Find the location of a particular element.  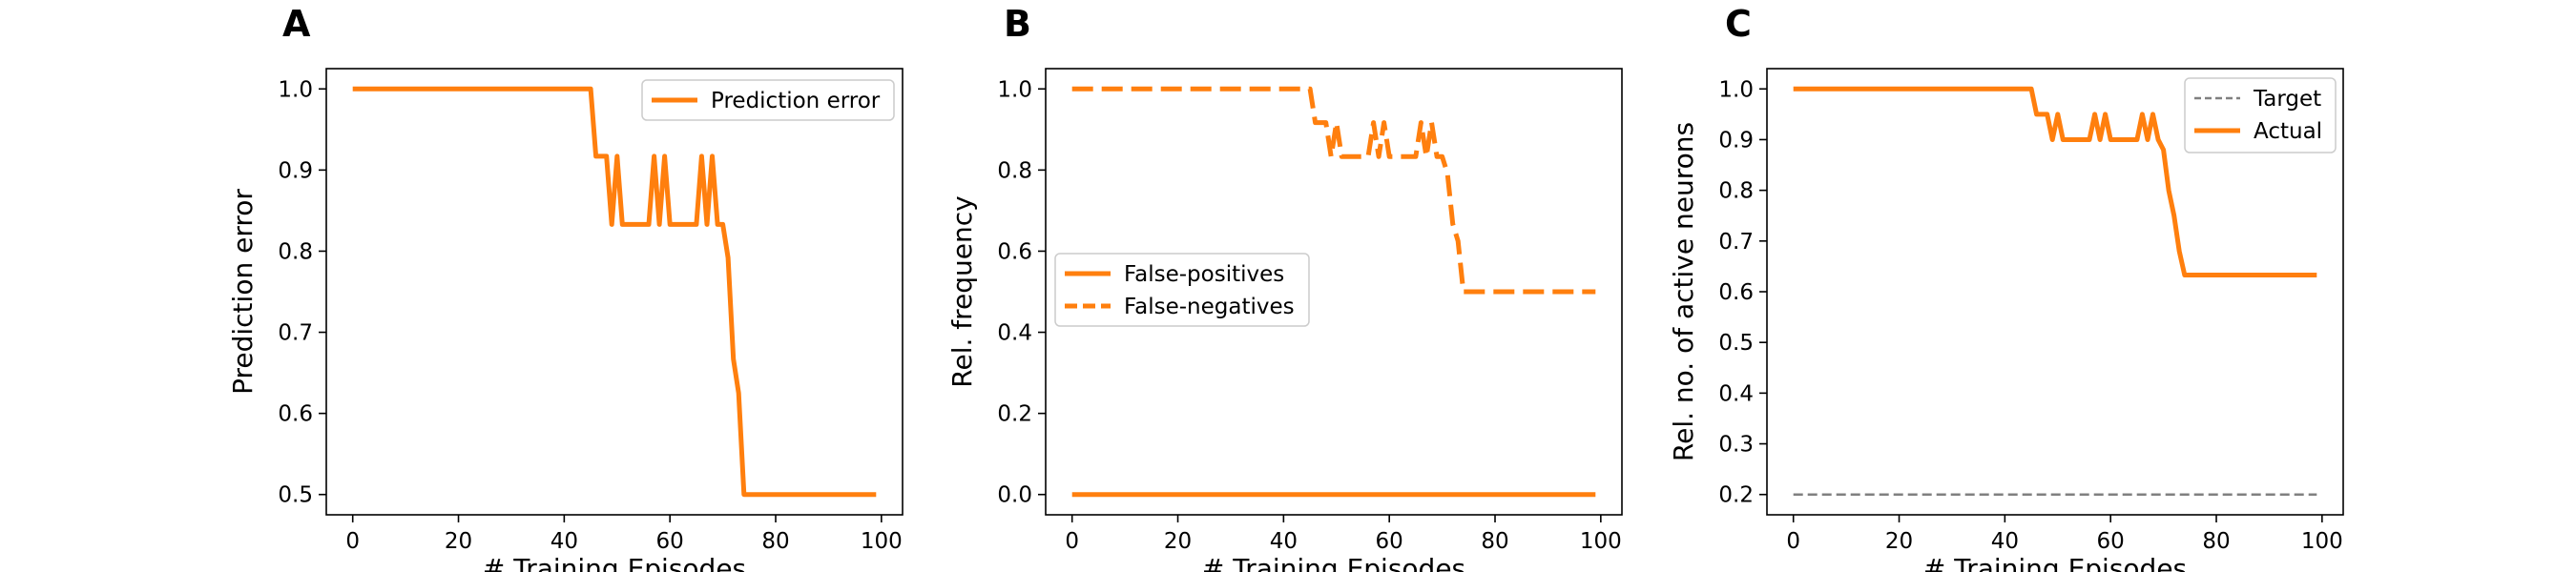

y-axis-label: Prediction error is located at coordinates (243, 292).